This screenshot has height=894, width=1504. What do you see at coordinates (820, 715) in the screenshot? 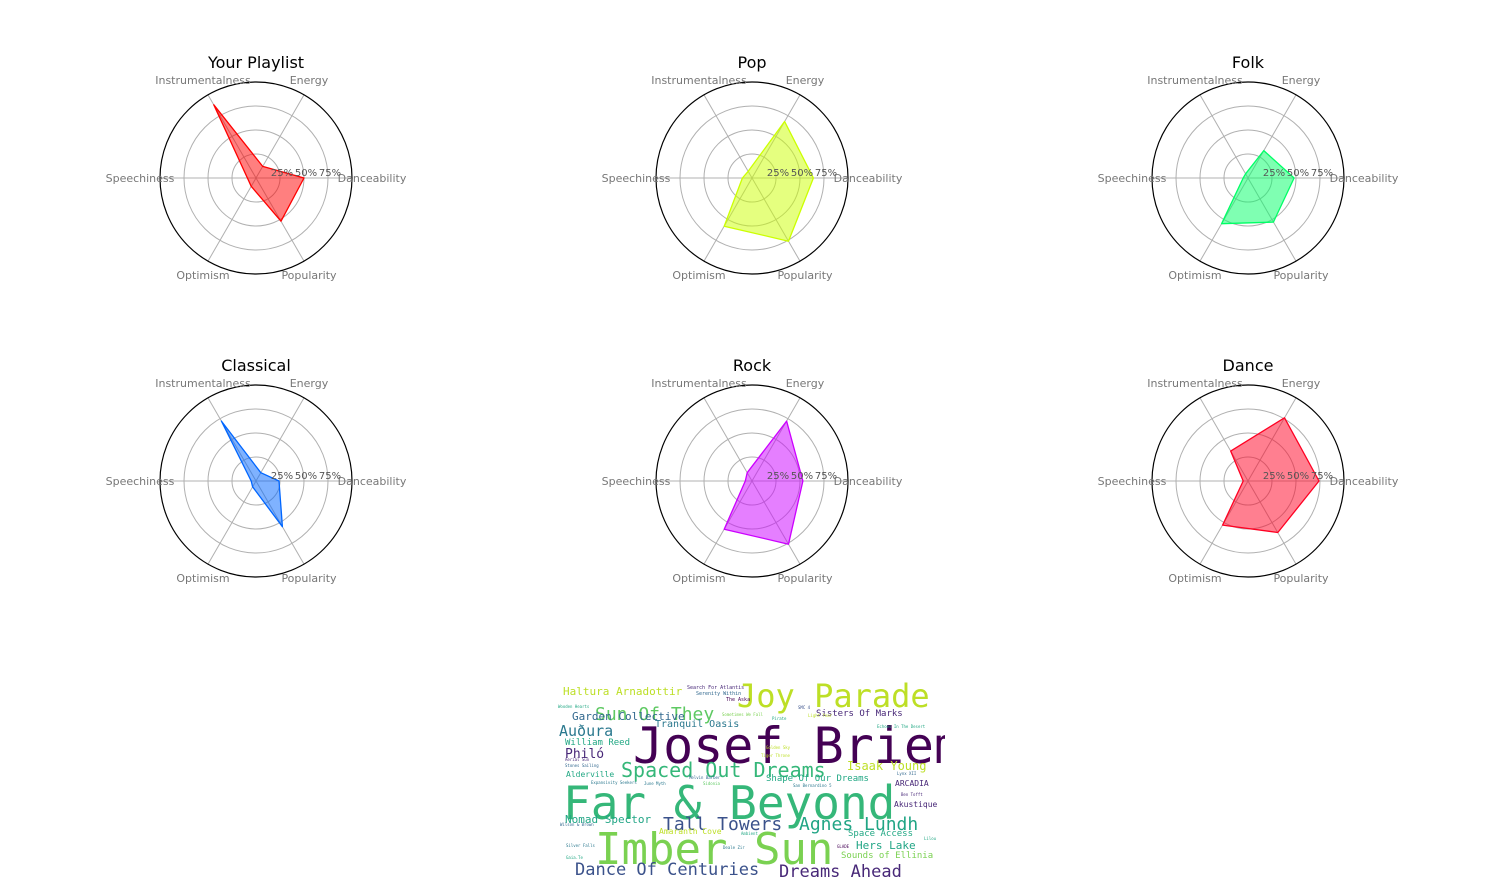
I see `wordcloud-word: Light Year` at bounding box center [820, 715].